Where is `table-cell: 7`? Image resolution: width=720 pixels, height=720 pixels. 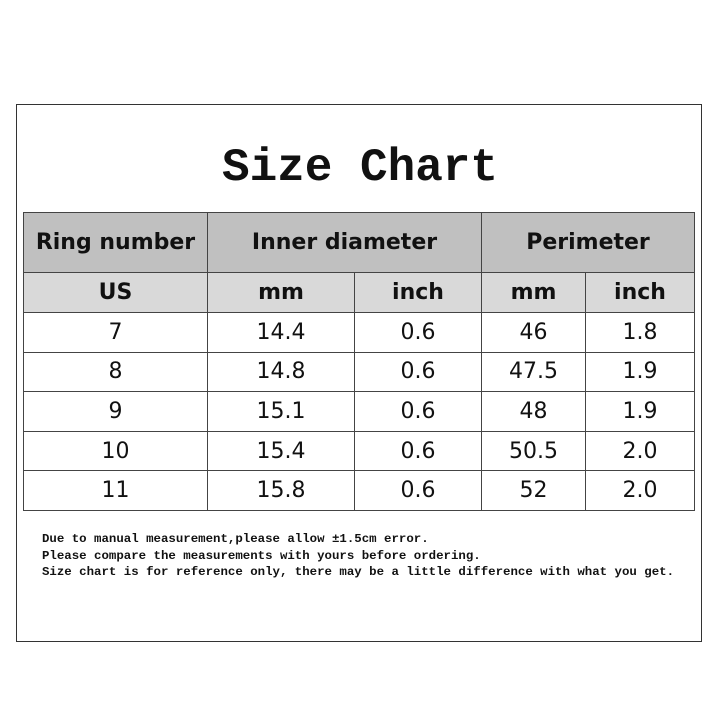 table-cell: 7 is located at coordinates (115, 332).